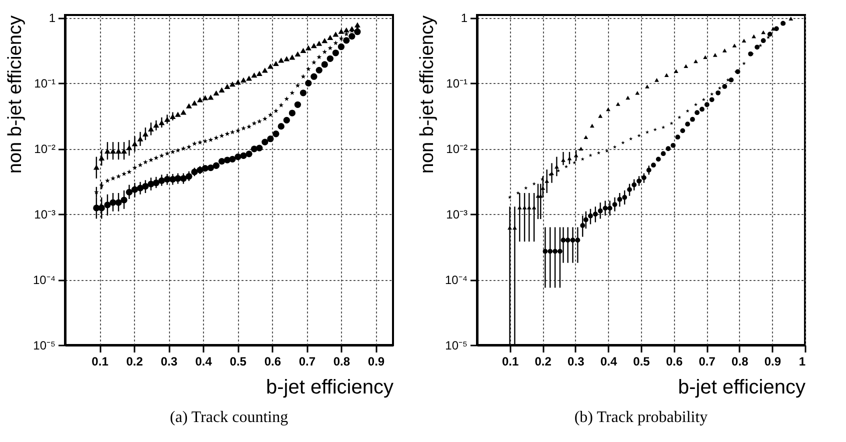  Describe the element at coordinates (641, 417) in the screenshot. I see `text: (b) Track probability` at that location.